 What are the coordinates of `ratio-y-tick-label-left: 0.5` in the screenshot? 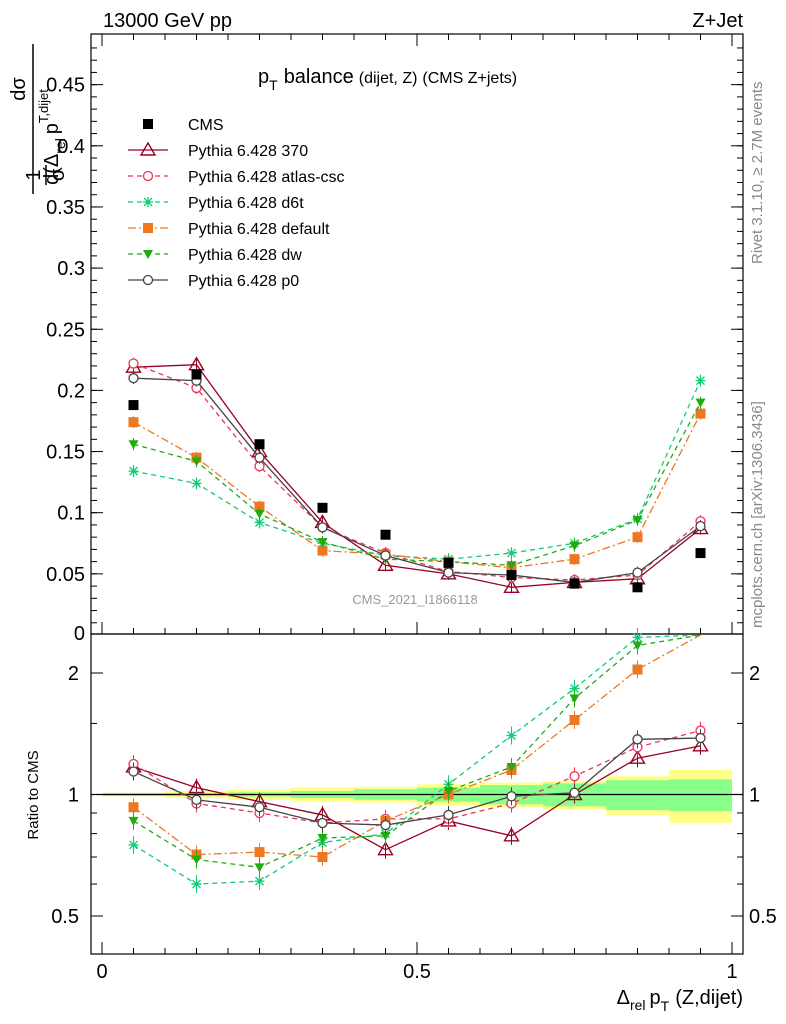 It's located at (65, 917).